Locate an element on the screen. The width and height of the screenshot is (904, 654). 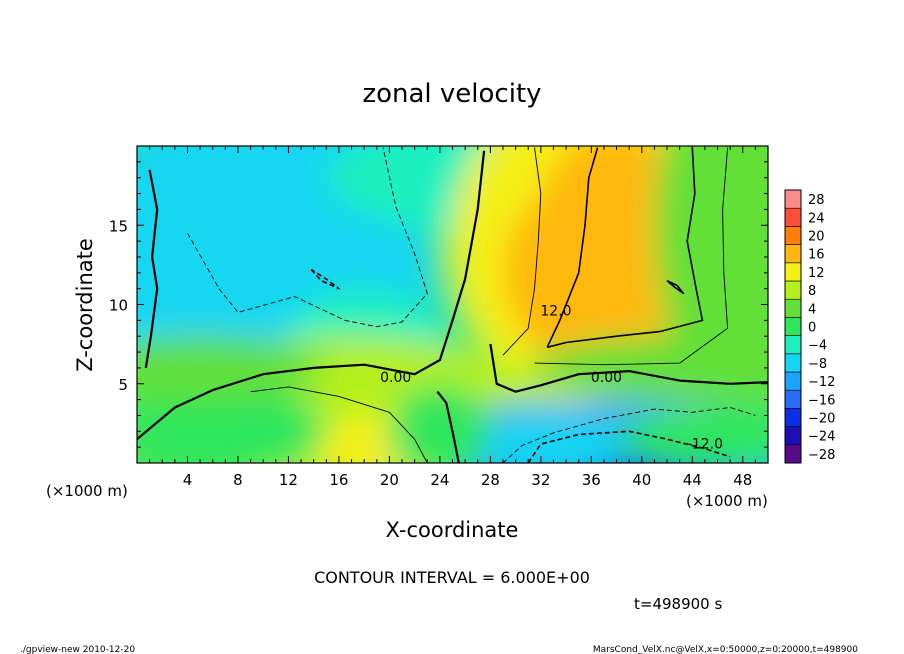
x-tick-label: 16 is located at coordinates (338, 480).